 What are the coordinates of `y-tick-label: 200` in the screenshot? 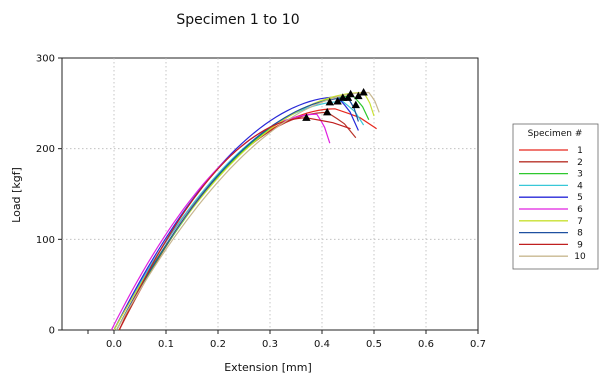 It's located at (45, 149).